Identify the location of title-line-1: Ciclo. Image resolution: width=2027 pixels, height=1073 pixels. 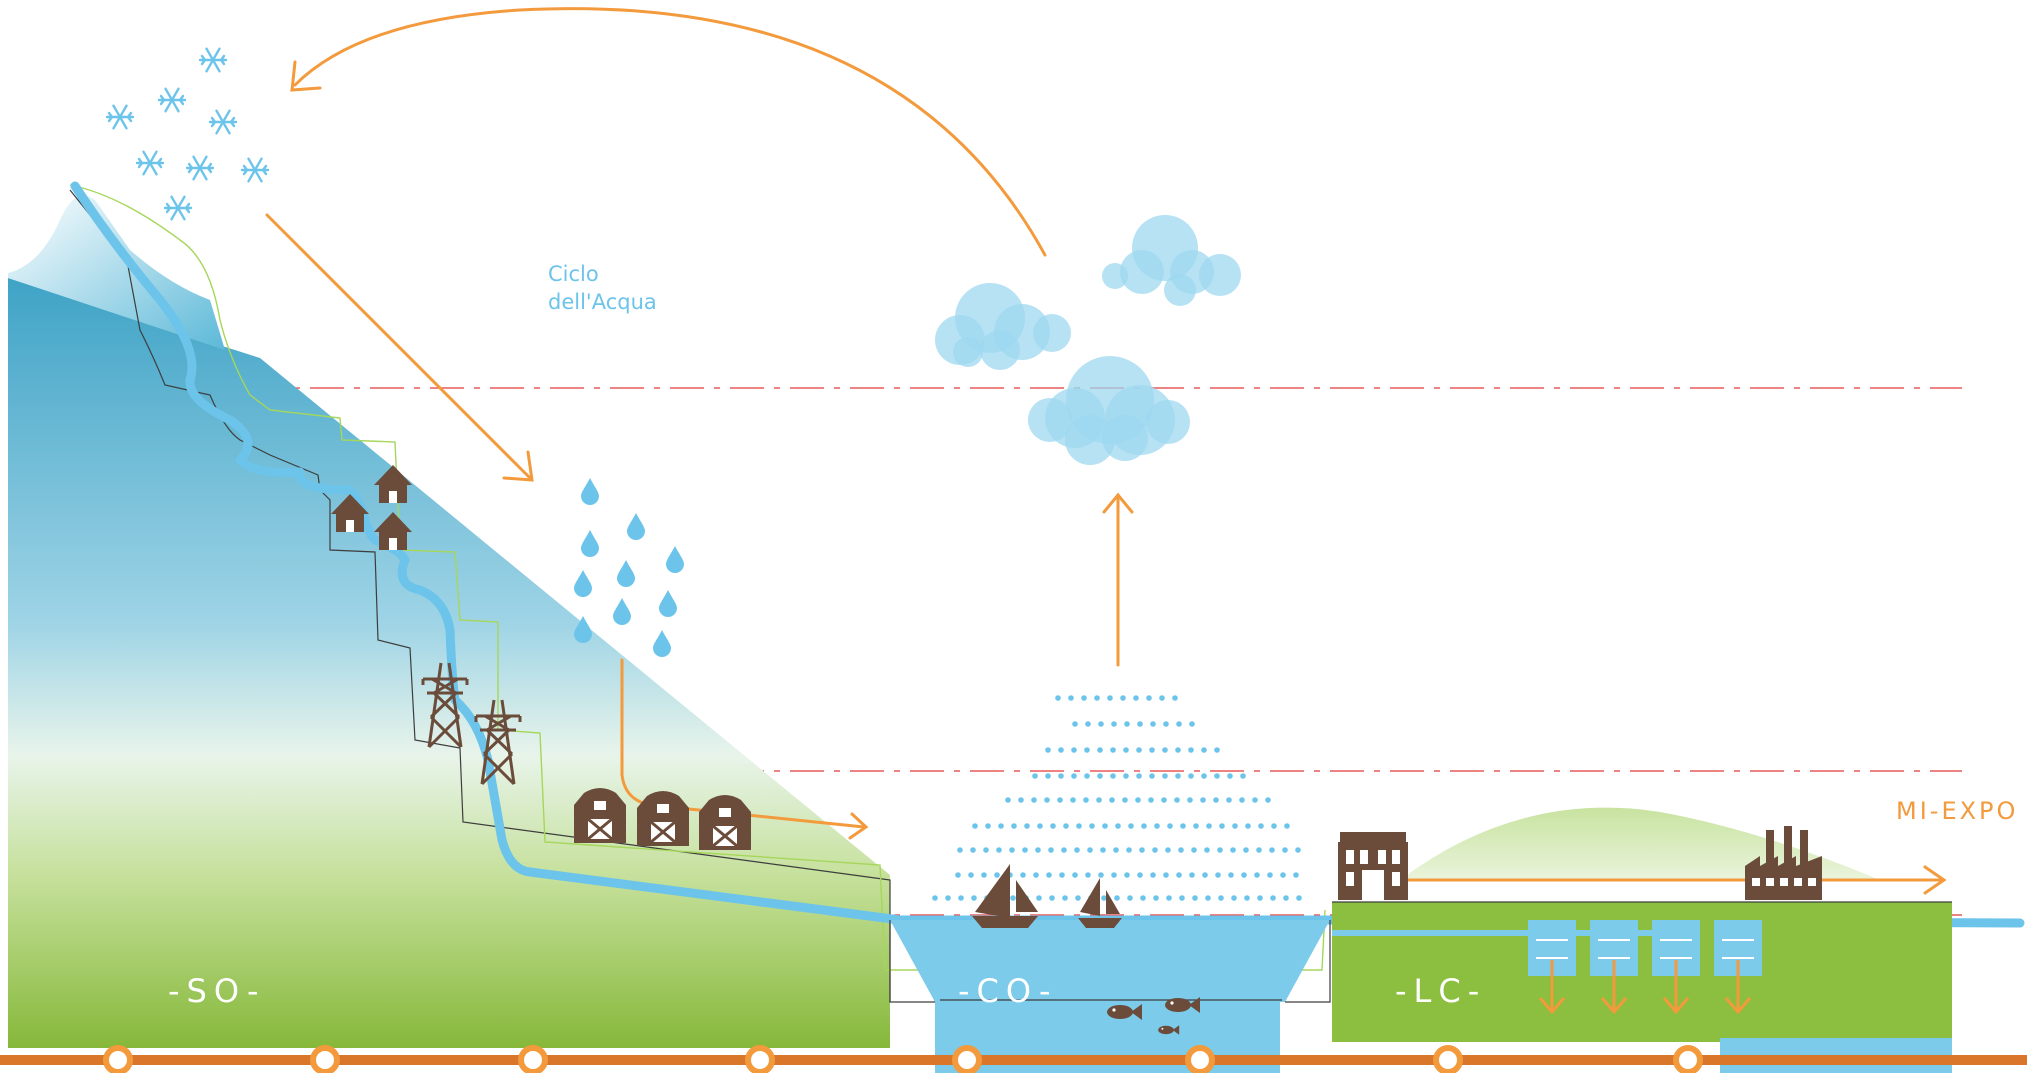
(573, 274).